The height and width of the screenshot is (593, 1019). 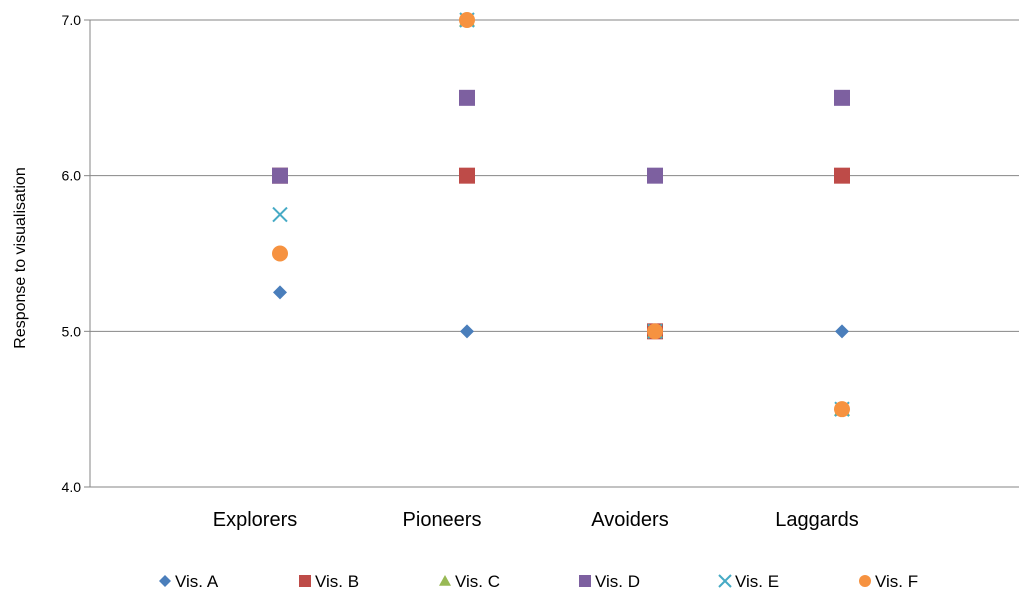 What do you see at coordinates (72, 487) in the screenshot?
I see `y-tick-label: 4.0` at bounding box center [72, 487].